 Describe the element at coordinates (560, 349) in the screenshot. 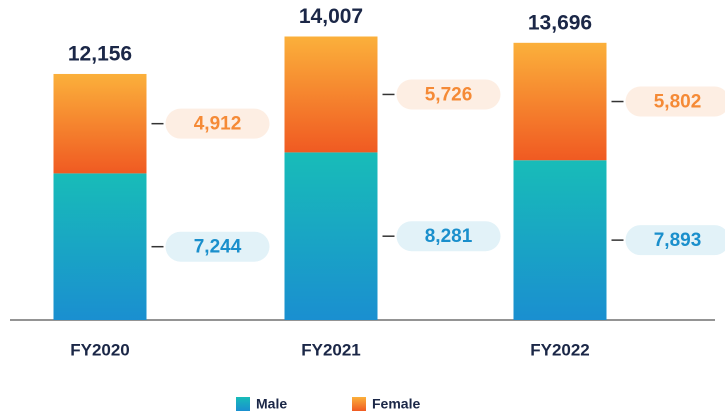

I see `x-tick-label: FY2022` at that location.